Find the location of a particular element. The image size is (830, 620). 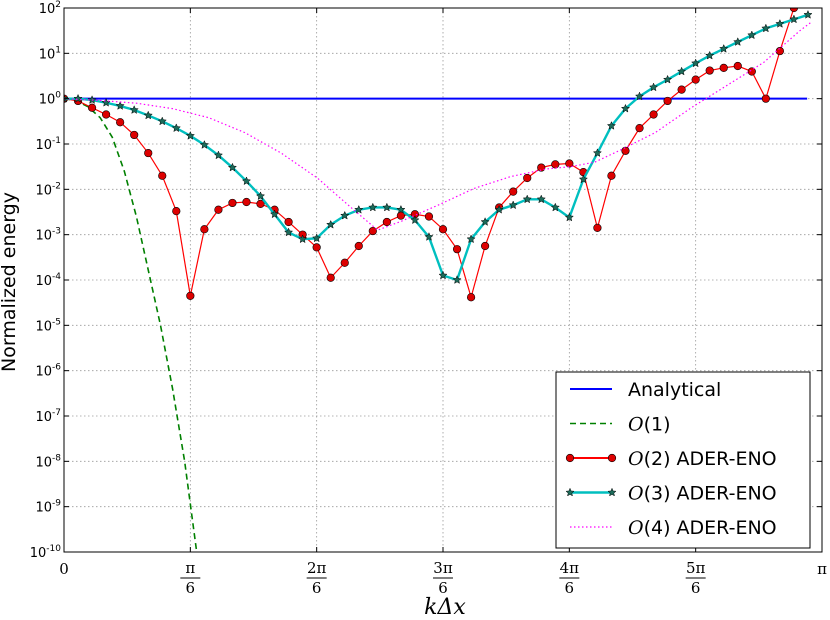

legend-label: O(4) ADER-ENO is located at coordinates (702, 528).